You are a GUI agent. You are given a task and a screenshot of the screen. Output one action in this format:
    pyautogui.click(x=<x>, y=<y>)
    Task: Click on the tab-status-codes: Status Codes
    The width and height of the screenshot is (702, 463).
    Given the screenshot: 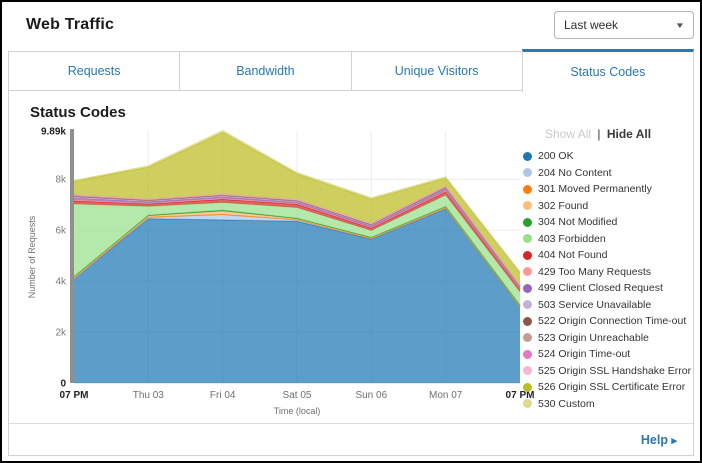 What is the action you would take?
    pyautogui.click(x=607, y=70)
    